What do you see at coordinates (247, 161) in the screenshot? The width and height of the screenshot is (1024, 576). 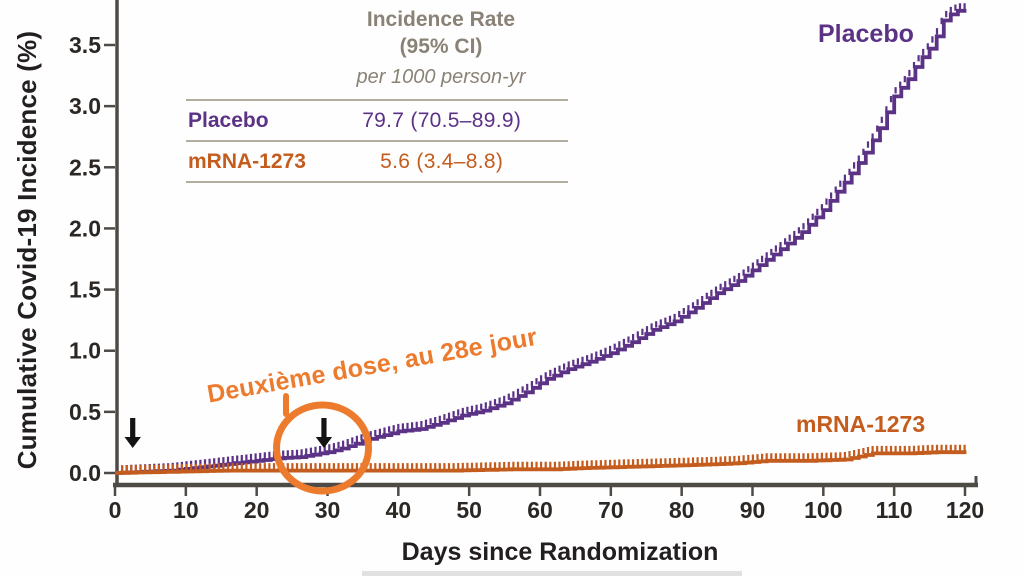 I see `rate-row-mrna-label: mRNA-1273` at bounding box center [247, 161].